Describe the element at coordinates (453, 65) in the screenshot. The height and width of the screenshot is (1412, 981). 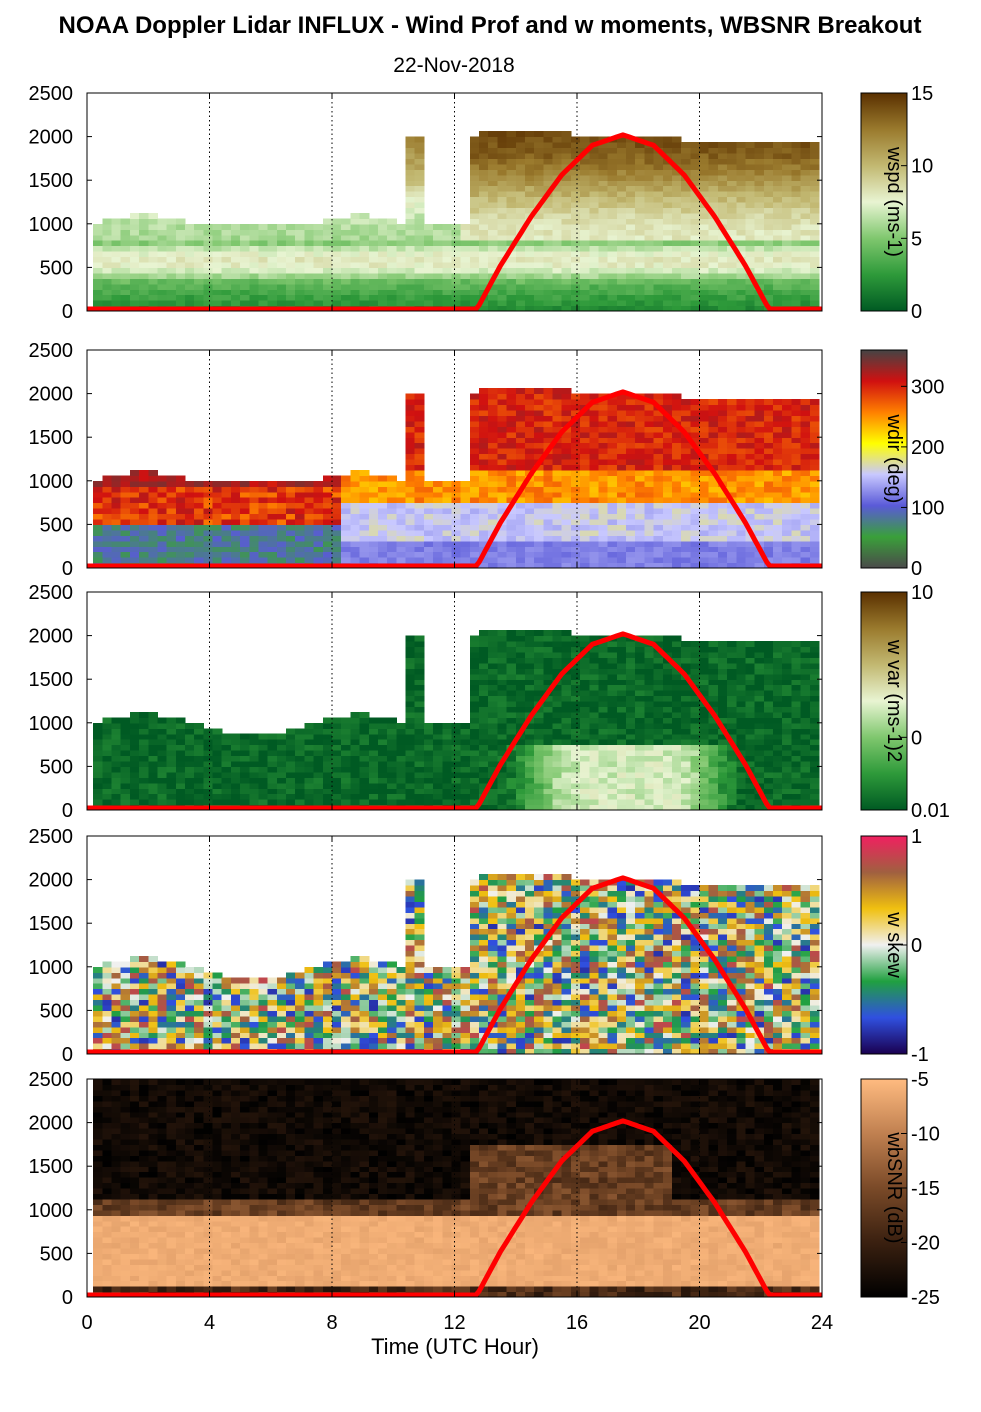
I see `chart-subtitle: 22-Nov-2018` at that location.